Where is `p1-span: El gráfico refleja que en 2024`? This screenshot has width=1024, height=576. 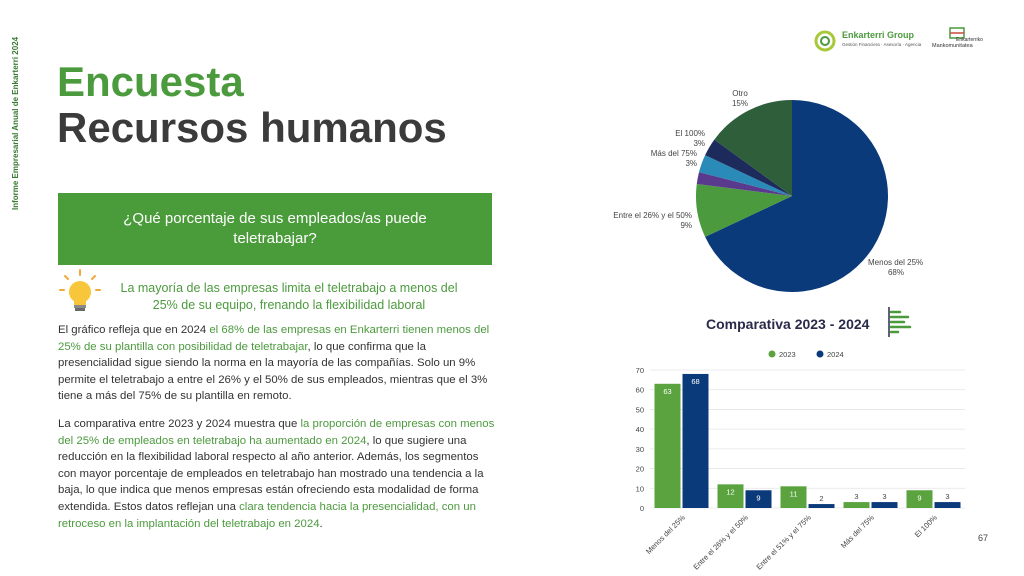
p1-span: El gráfico refleja que en 2024 is located at coordinates (134, 330).